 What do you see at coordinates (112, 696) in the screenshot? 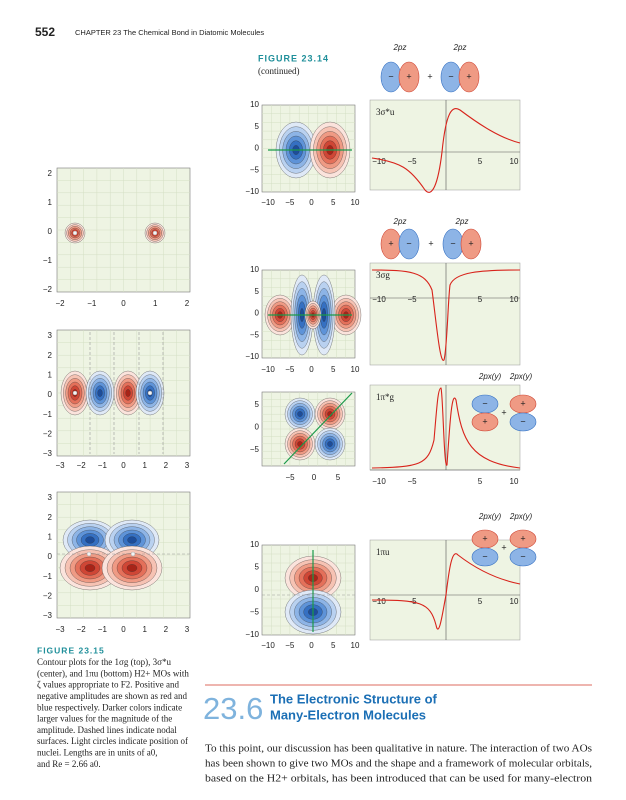
I see `caption-line: negative amplitudes are shown as red and` at bounding box center [112, 696].